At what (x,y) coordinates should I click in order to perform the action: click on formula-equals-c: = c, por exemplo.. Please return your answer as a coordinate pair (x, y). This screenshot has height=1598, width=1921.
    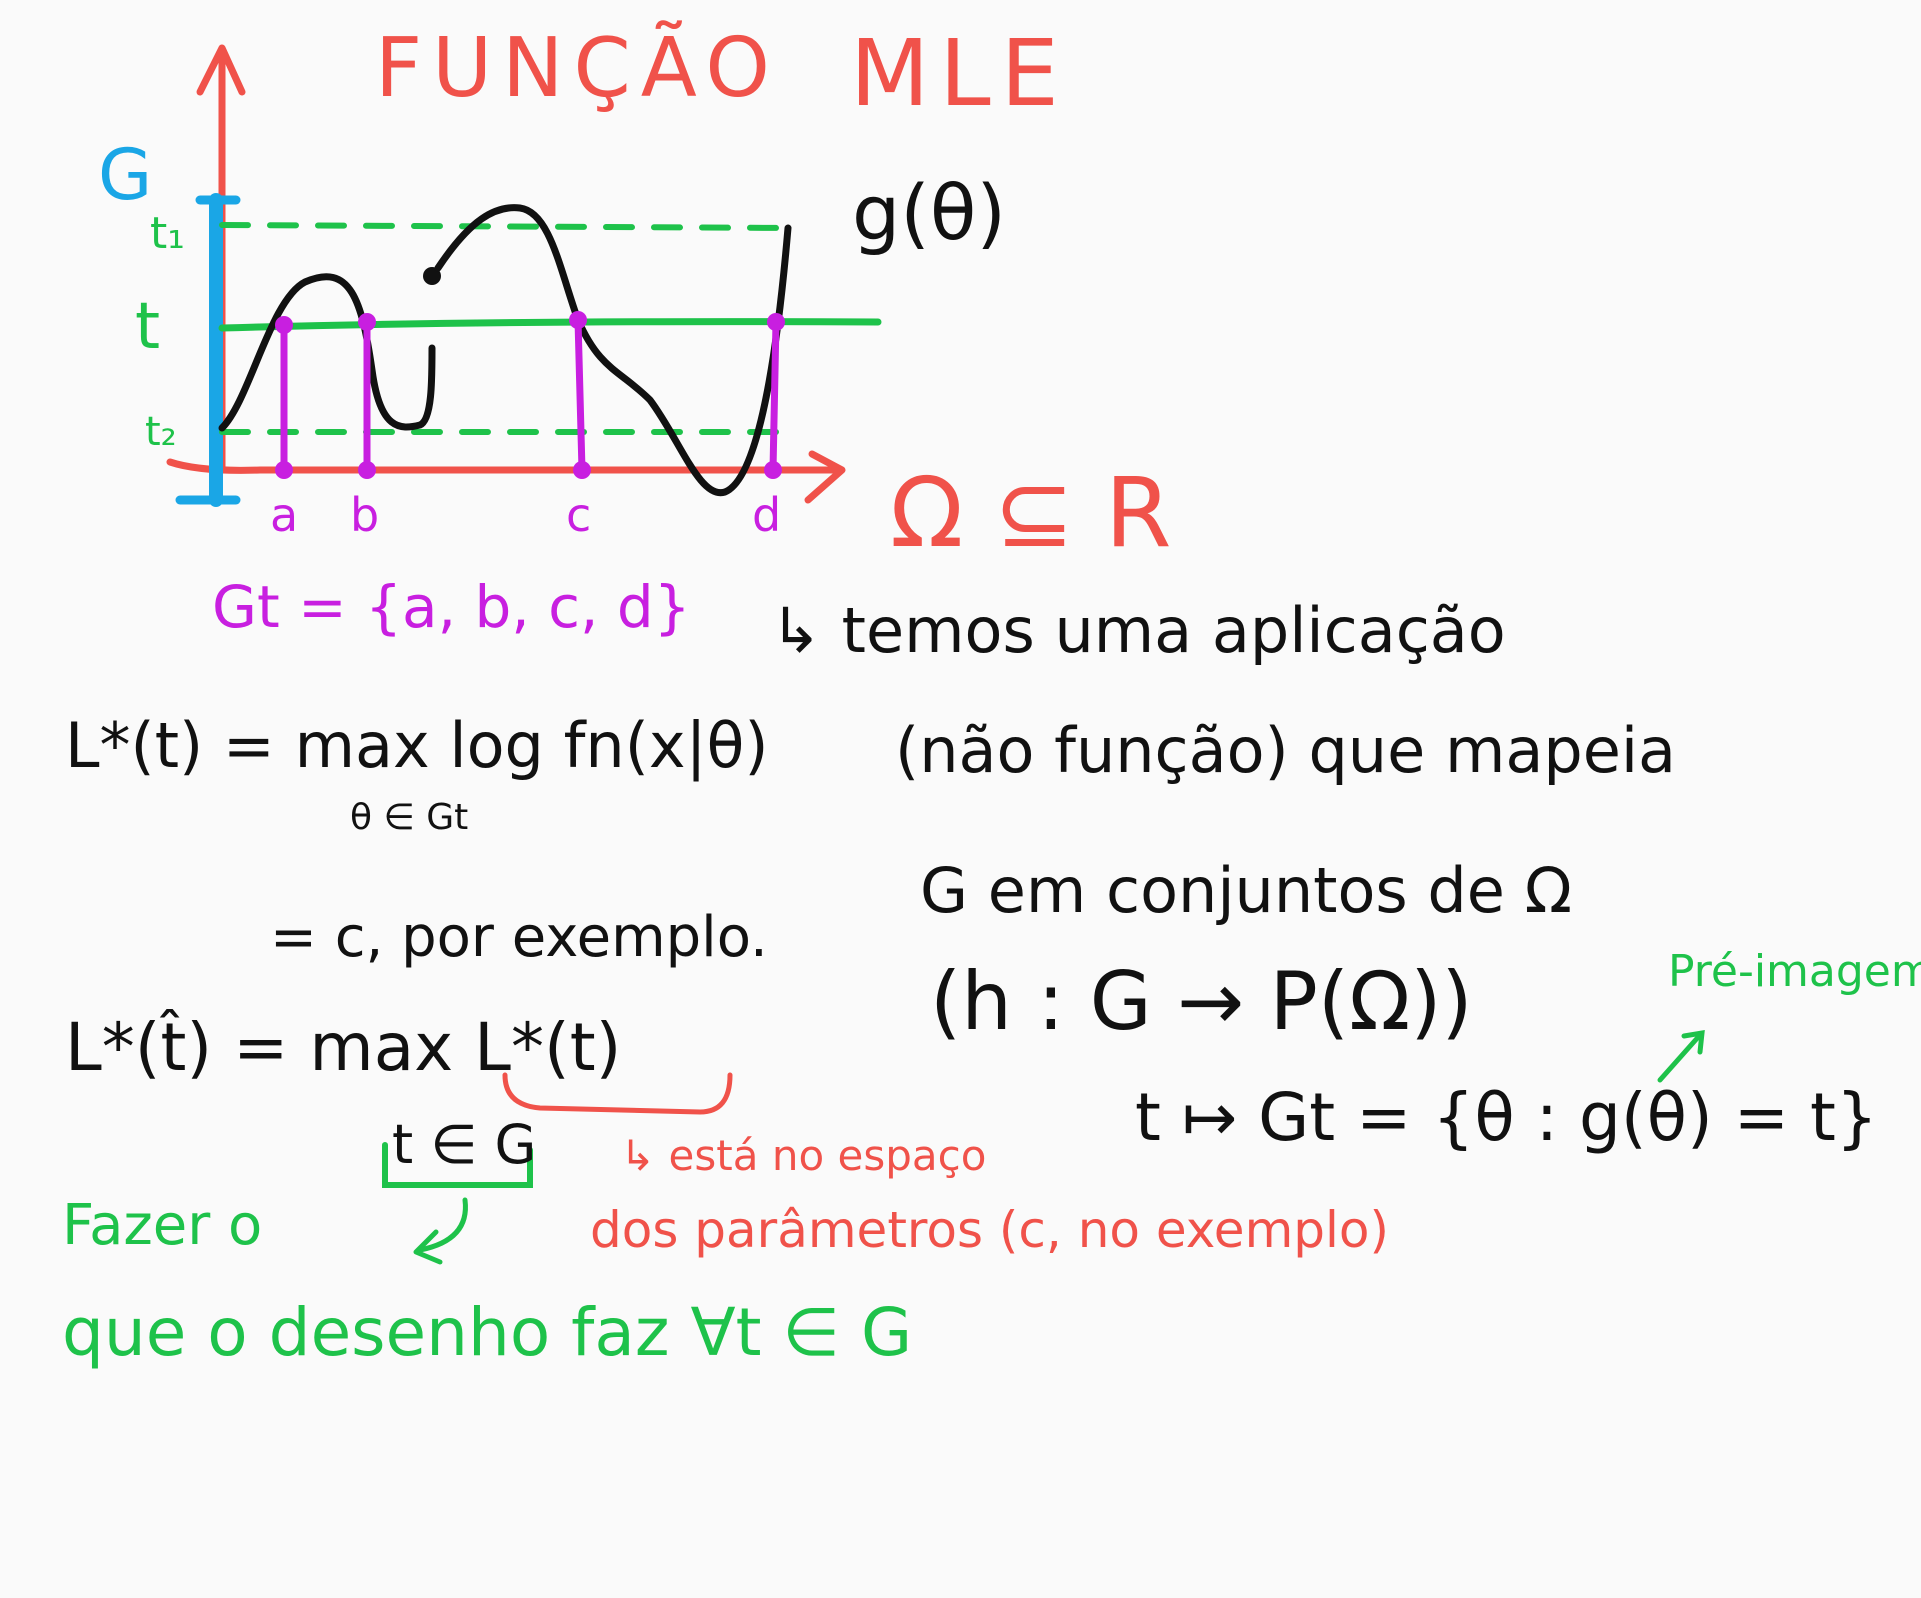
    Looking at the image, I should click on (519, 937).